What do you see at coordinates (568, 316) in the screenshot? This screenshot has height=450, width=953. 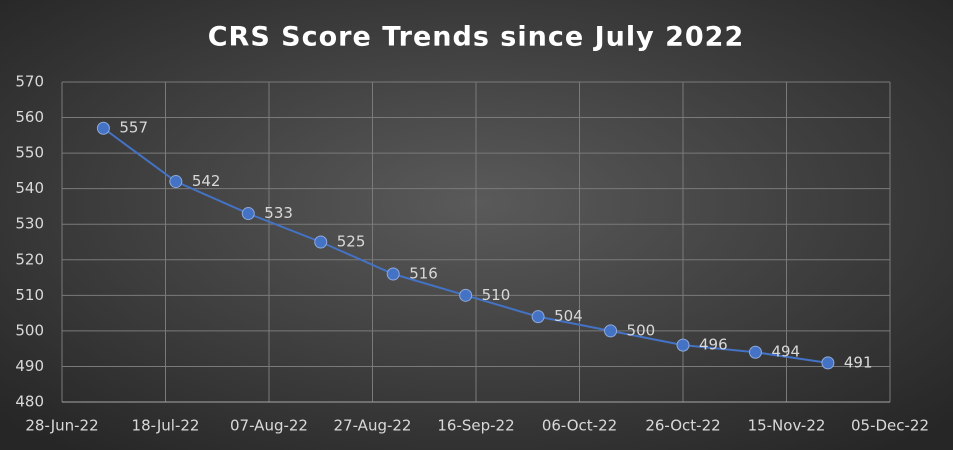 I see `data-label: 504` at bounding box center [568, 316].